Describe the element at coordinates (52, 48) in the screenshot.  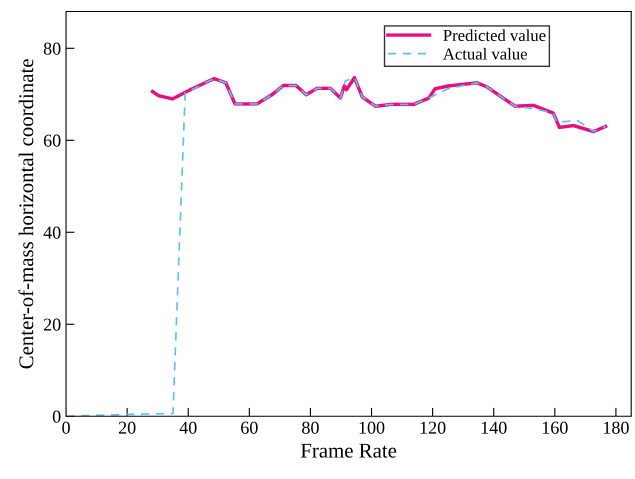
I see `y-tick-label: 80` at that location.